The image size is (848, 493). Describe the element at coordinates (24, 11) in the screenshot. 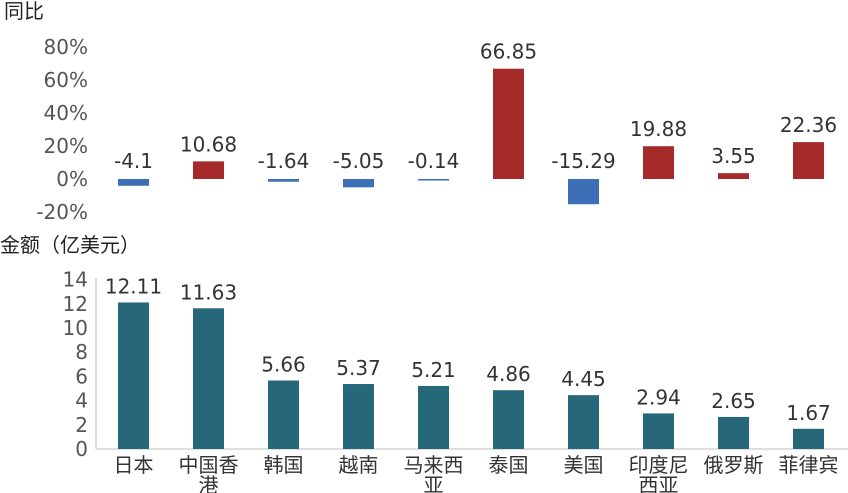

I see `yoy-axis-title: 同比` at that location.